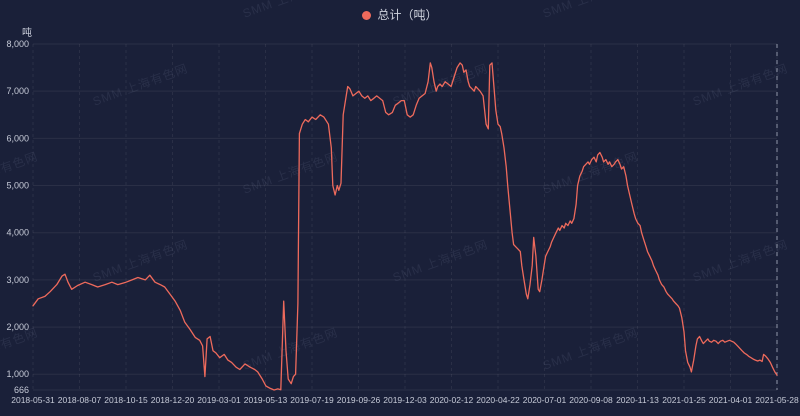 Image resolution: width=800 pixels, height=416 pixels. What do you see at coordinates (17, 327) in the screenshot?
I see `y-axis-tick-label: 2,000` at bounding box center [17, 327].